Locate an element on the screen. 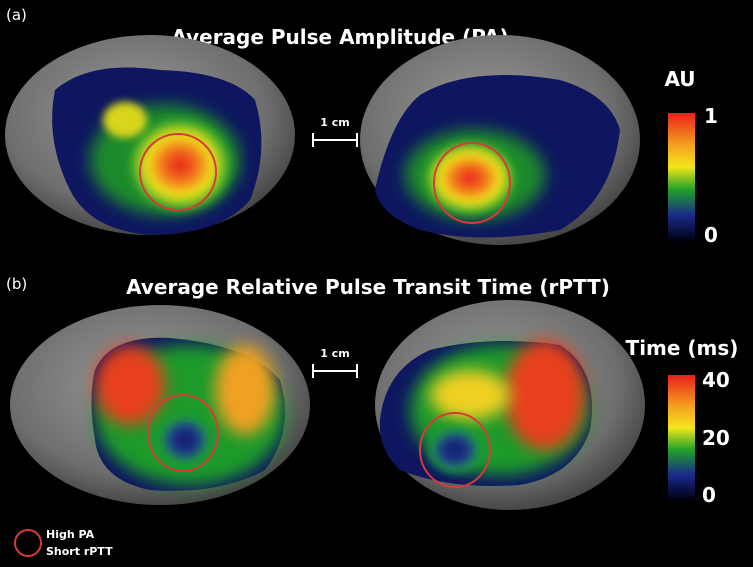  colorbar-tick: 1 is located at coordinates (711, 116).